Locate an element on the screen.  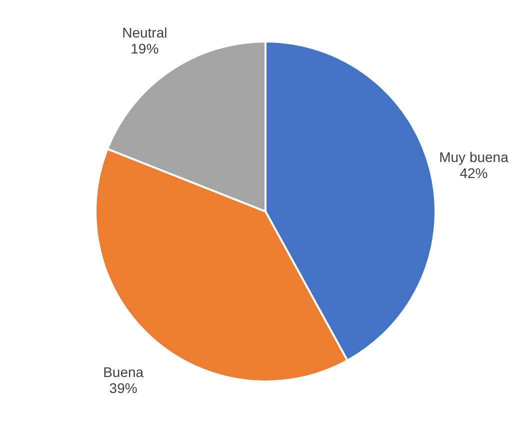
data-label: 19% is located at coordinates (144, 48).